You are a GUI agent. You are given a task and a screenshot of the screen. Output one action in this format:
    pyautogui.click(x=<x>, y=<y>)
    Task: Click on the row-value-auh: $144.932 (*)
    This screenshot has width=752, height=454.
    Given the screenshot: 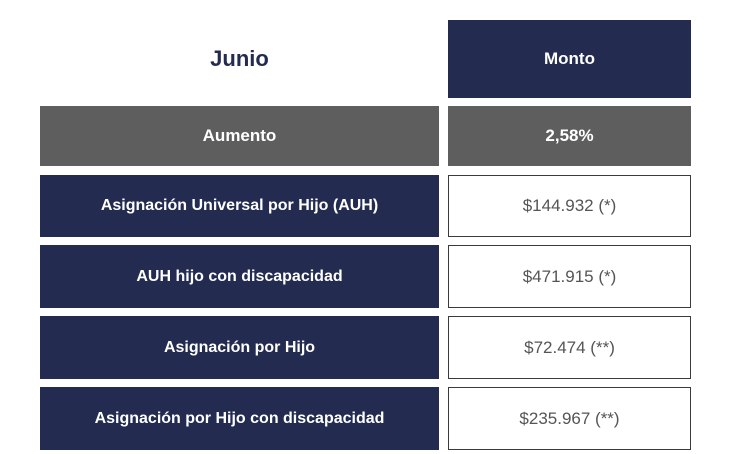 What is the action you would take?
    pyautogui.click(x=569, y=206)
    